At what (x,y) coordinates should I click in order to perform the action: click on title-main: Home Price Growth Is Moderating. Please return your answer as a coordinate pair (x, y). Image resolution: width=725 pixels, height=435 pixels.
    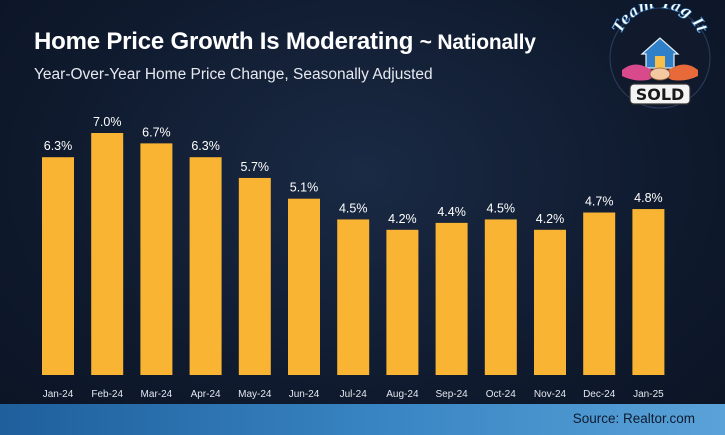
    Looking at the image, I should click on (224, 41).